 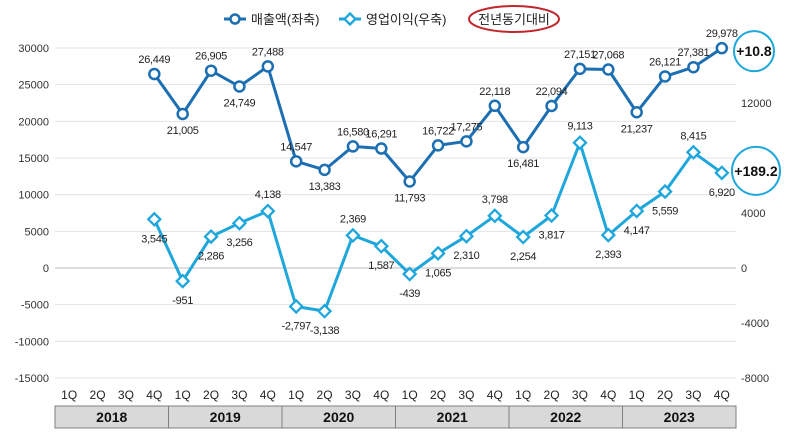 What do you see at coordinates (755, 324) in the screenshot?
I see `right-axis-tick: -4000` at bounding box center [755, 324].